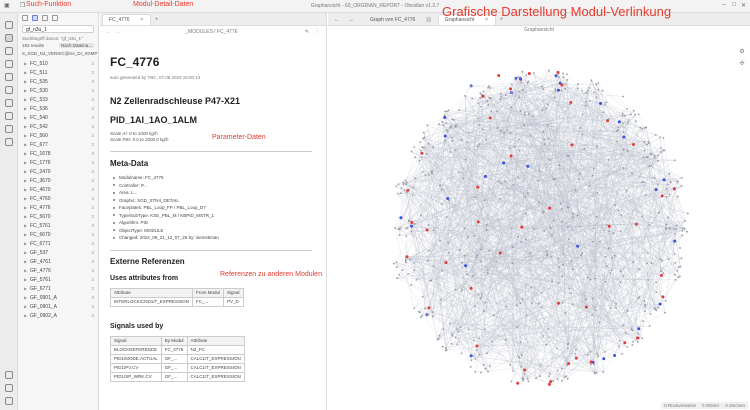 Image resolution: width=750 pixels, height=410 pixels. I want to click on vault-icon, so click(9, 388).